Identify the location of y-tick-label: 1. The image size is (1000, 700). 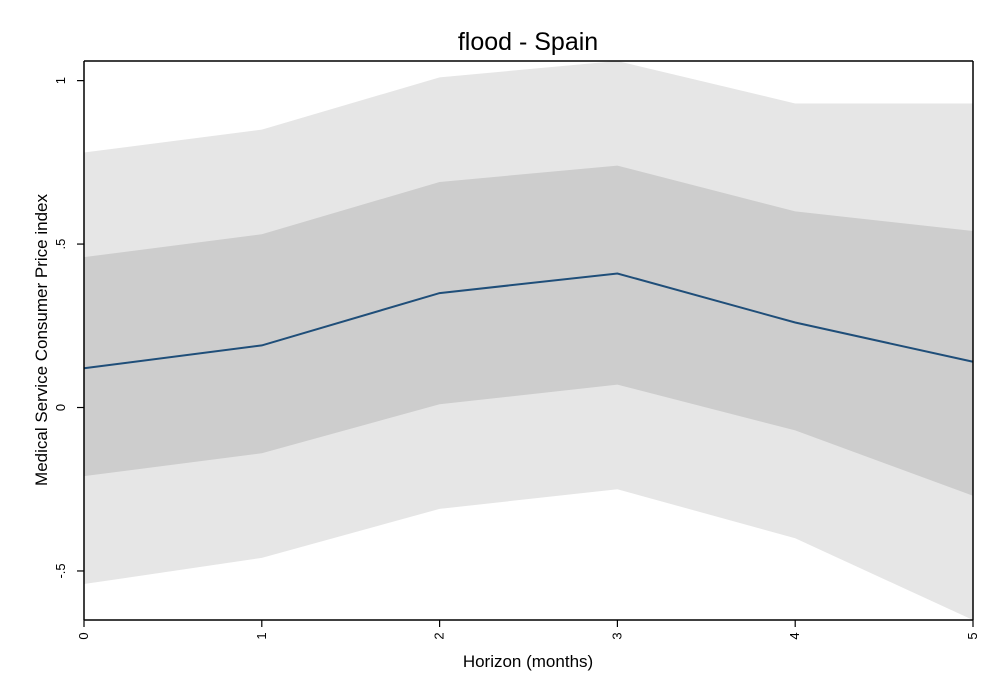
(60, 80).